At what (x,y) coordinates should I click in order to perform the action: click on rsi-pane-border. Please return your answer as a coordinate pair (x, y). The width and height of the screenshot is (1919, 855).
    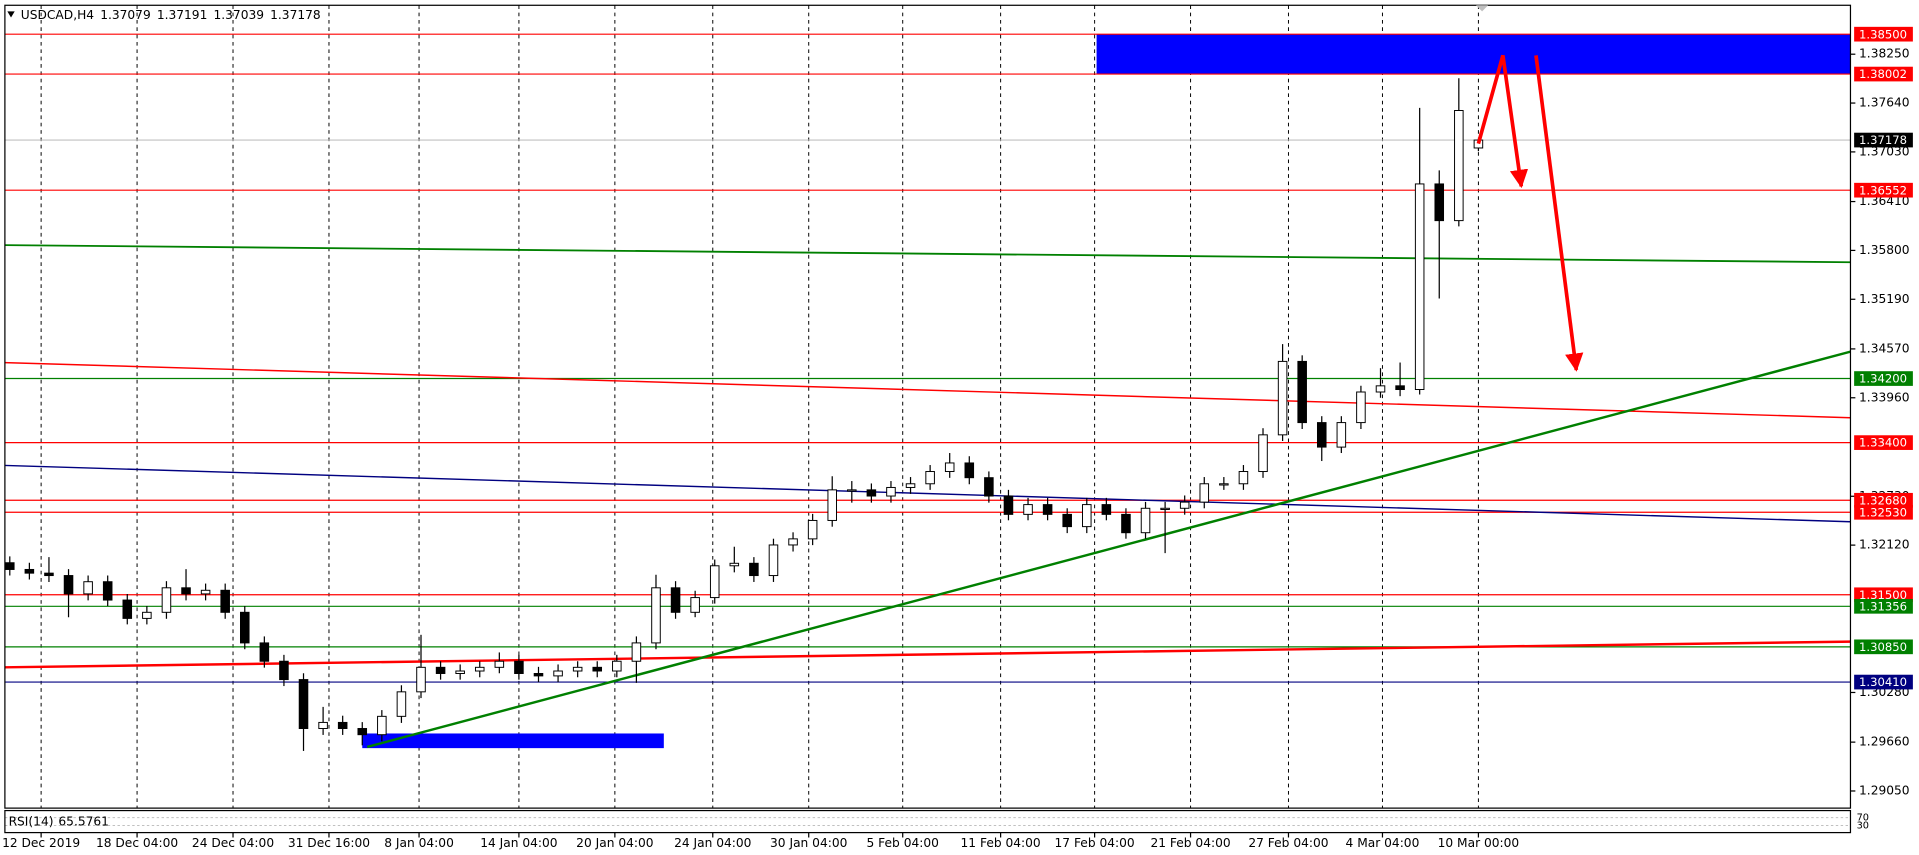
    Looking at the image, I should click on (928, 821).